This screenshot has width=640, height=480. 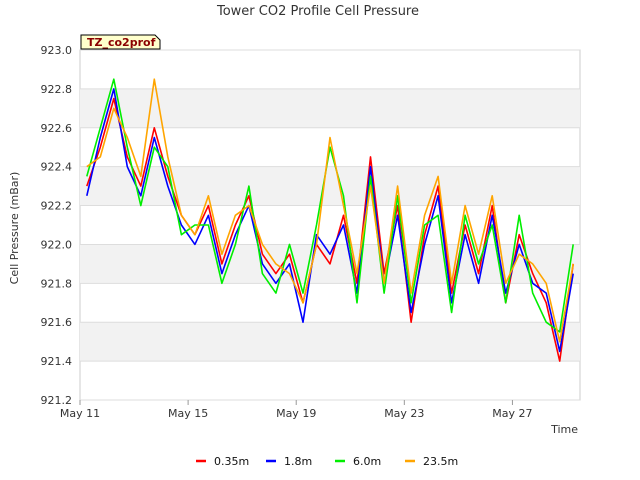 What do you see at coordinates (57, 361) in the screenshot?
I see `y-tick-label: 921.4` at bounding box center [57, 361].